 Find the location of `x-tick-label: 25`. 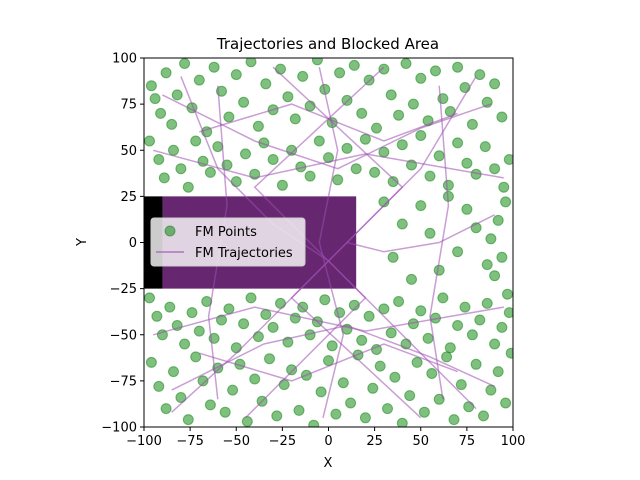

x-tick-label: 25 is located at coordinates (374, 441).